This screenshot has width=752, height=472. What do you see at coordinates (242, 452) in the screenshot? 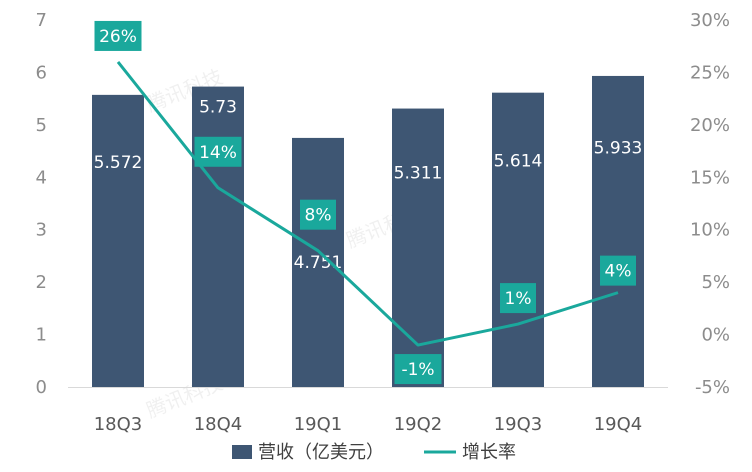
I see `legend-bar-swatch` at bounding box center [242, 452].